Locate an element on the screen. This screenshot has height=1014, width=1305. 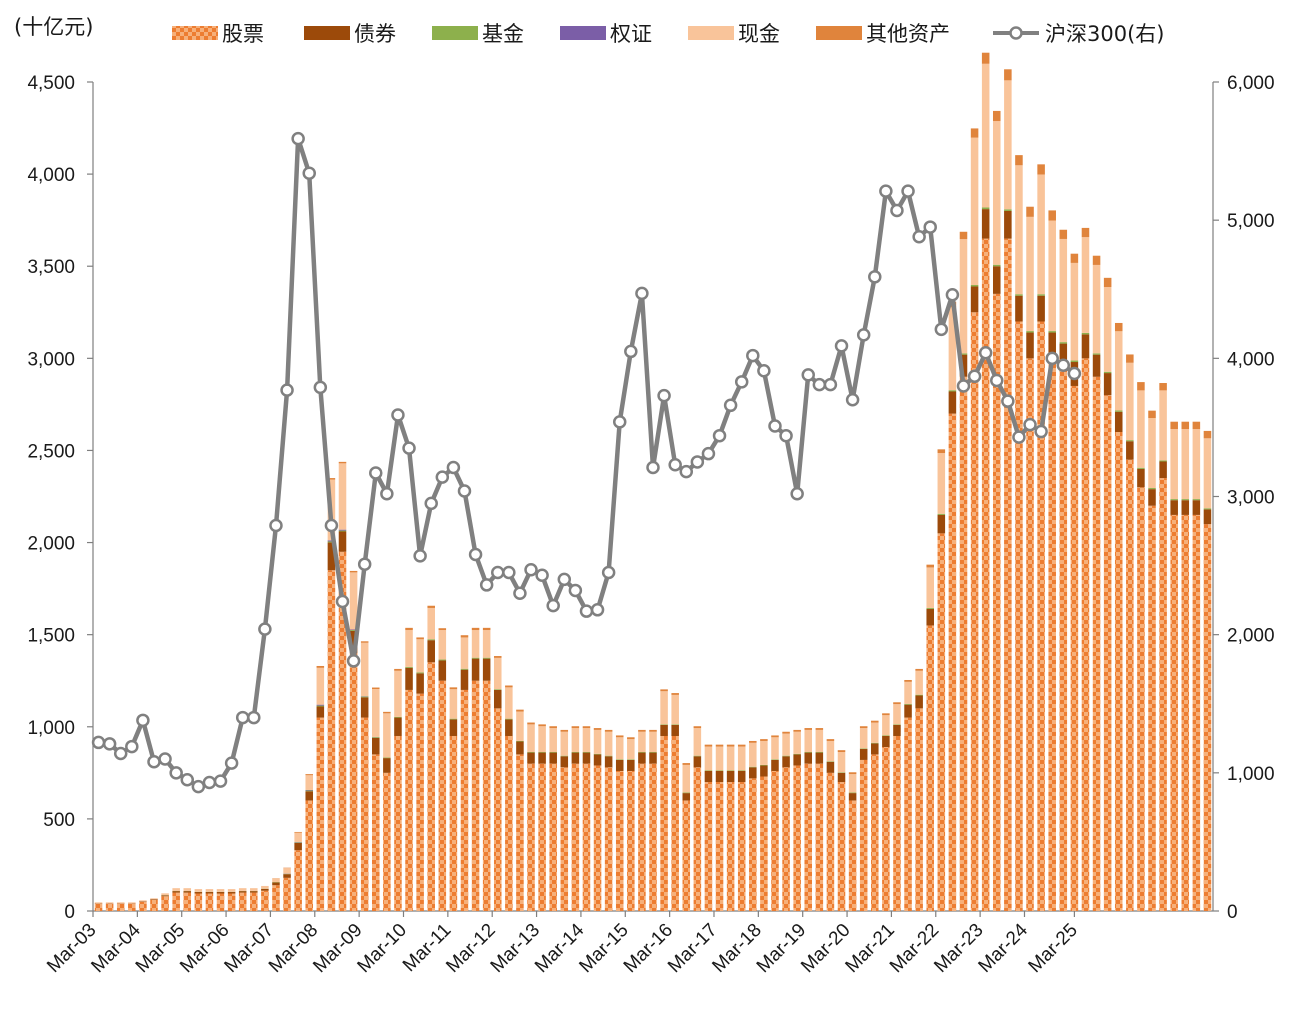
x-tick-label: Mar-20 is located at coordinates (825, 948).